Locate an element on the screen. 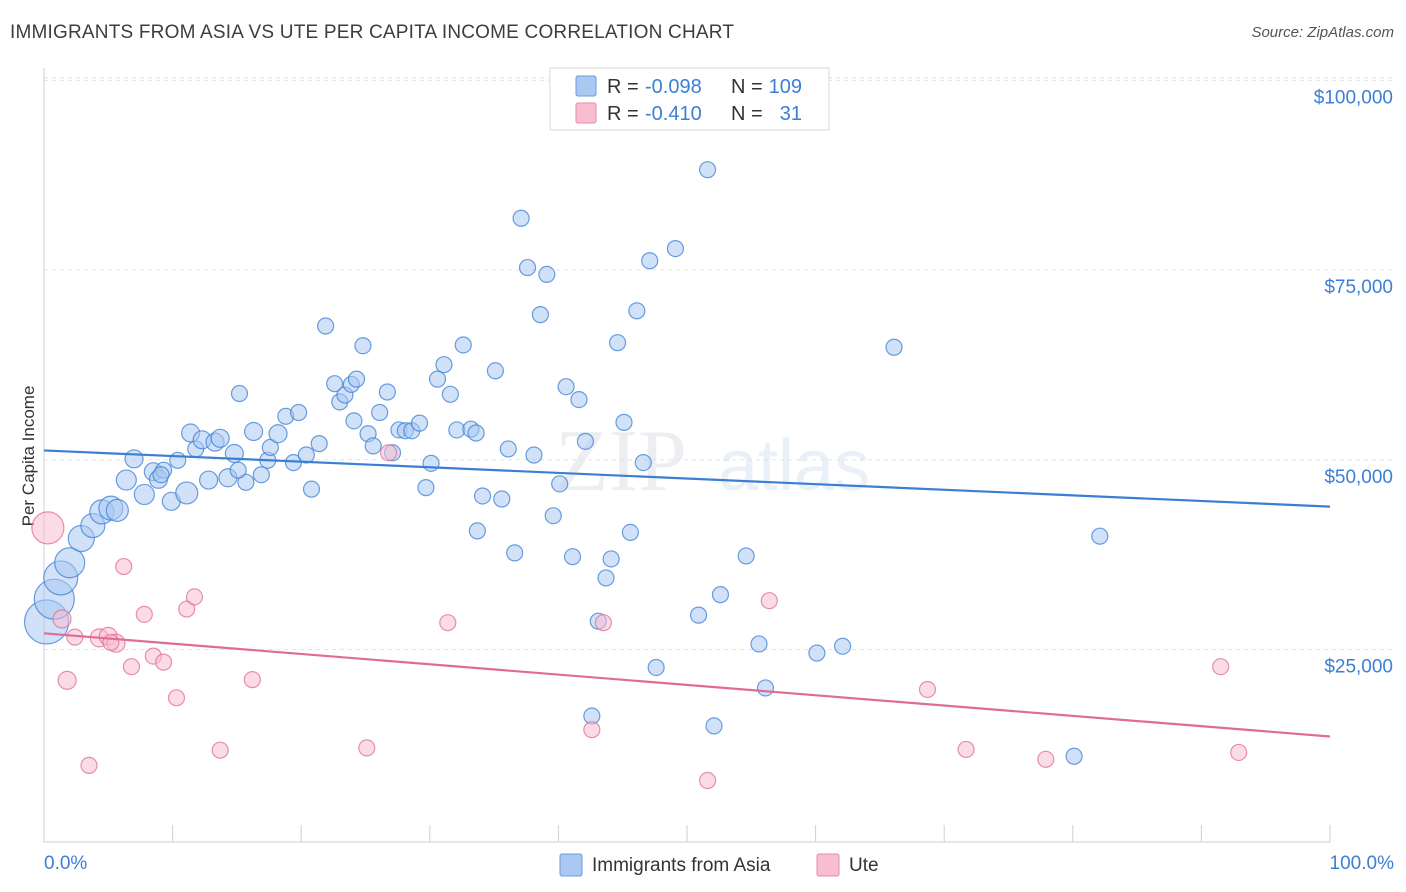  watermark-atlas: atlas is located at coordinates (794, 466).